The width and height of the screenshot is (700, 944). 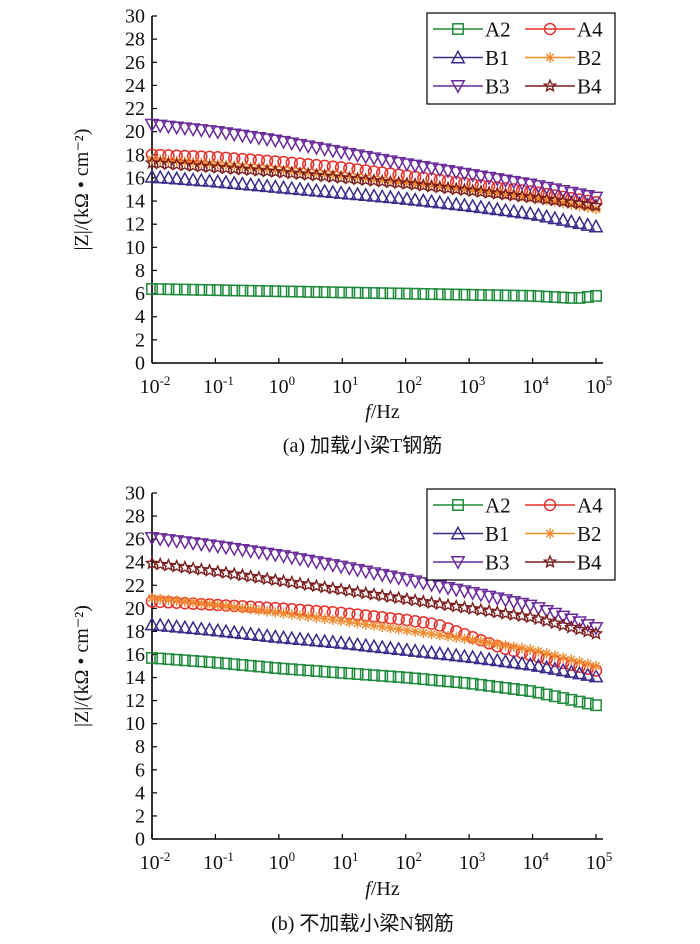 I want to click on x-tick-label: 10⁰, so click(x=282, y=385).